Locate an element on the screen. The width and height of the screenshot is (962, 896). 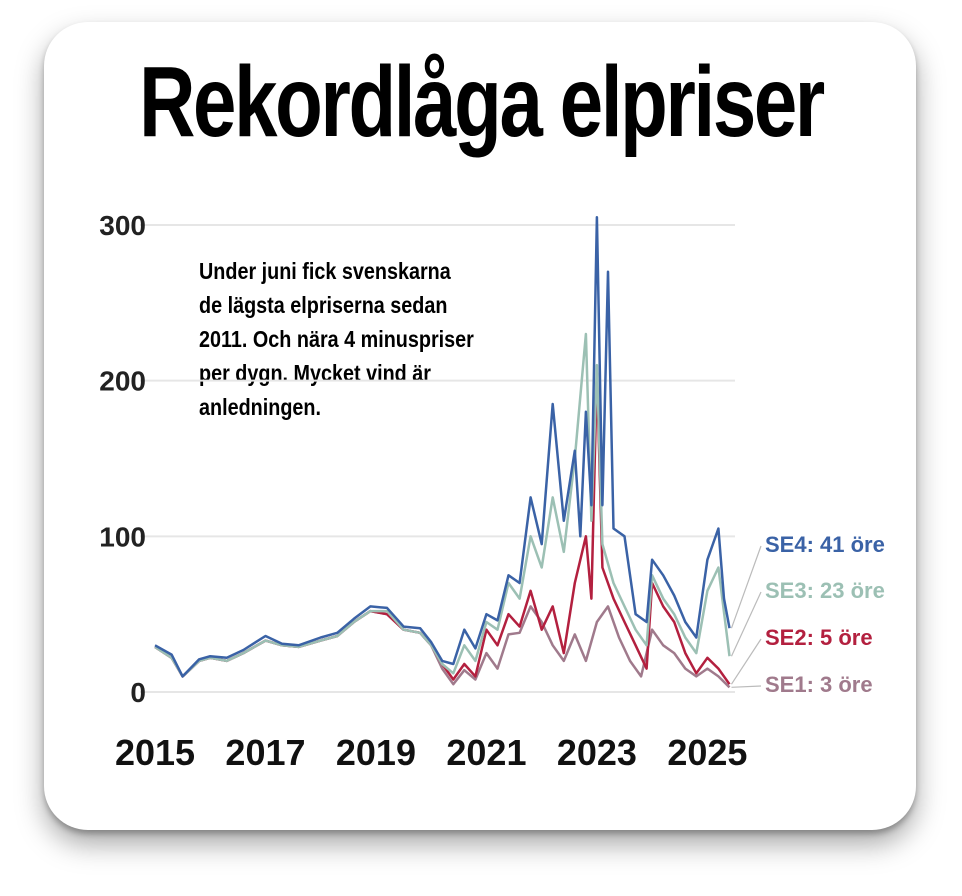
x-tick-label: 2017 is located at coordinates (265, 752).